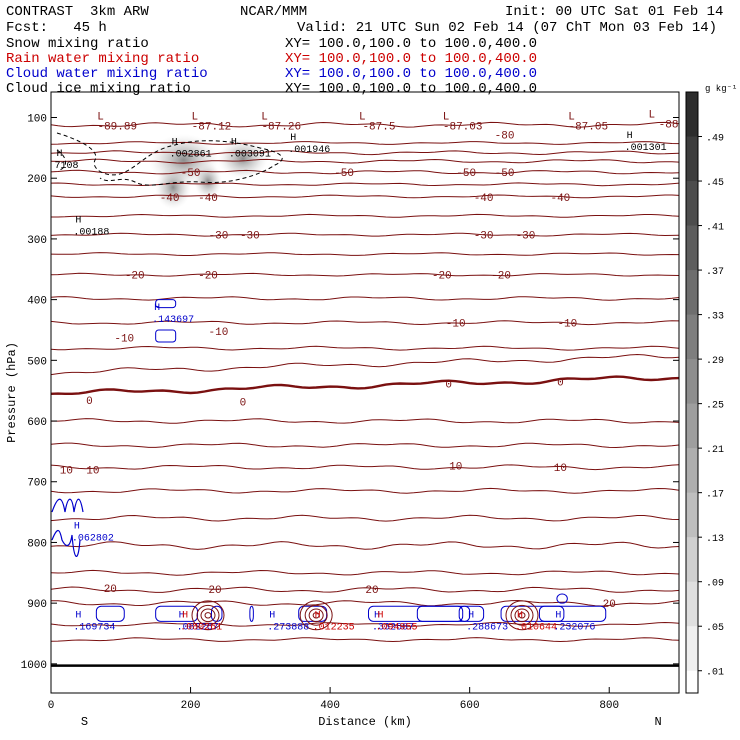 This screenshot has width=740, height=740. Describe the element at coordinates (334, 628) in the screenshot. I see `maximum-value-label: .012235` at that location.